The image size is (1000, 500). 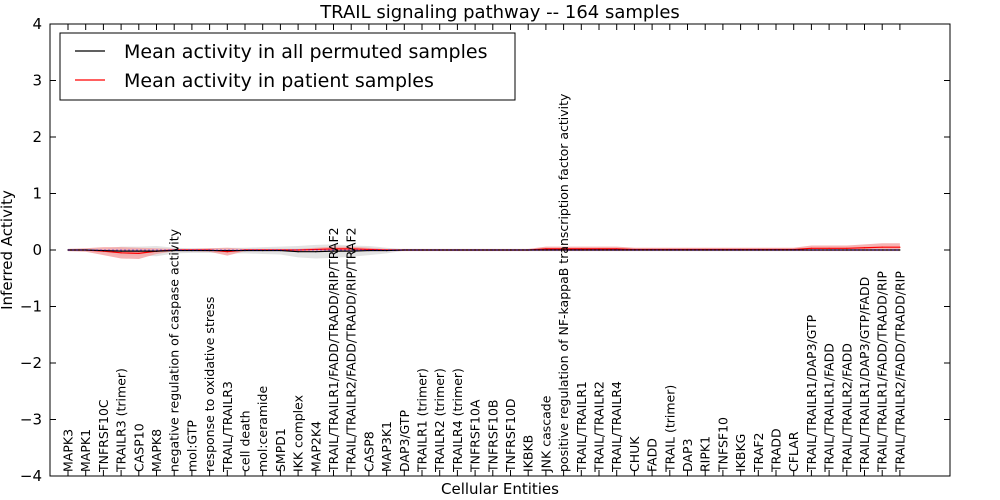 What do you see at coordinates (37, 194) in the screenshot?
I see `y-tick-label-5: 1` at bounding box center [37, 194].